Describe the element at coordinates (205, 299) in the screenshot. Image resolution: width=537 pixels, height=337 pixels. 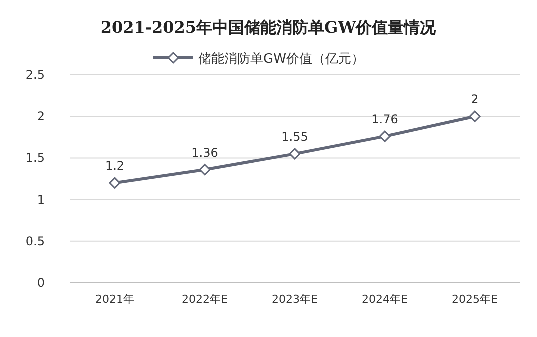
I see `x-tick-label: 2022年E` at that location.